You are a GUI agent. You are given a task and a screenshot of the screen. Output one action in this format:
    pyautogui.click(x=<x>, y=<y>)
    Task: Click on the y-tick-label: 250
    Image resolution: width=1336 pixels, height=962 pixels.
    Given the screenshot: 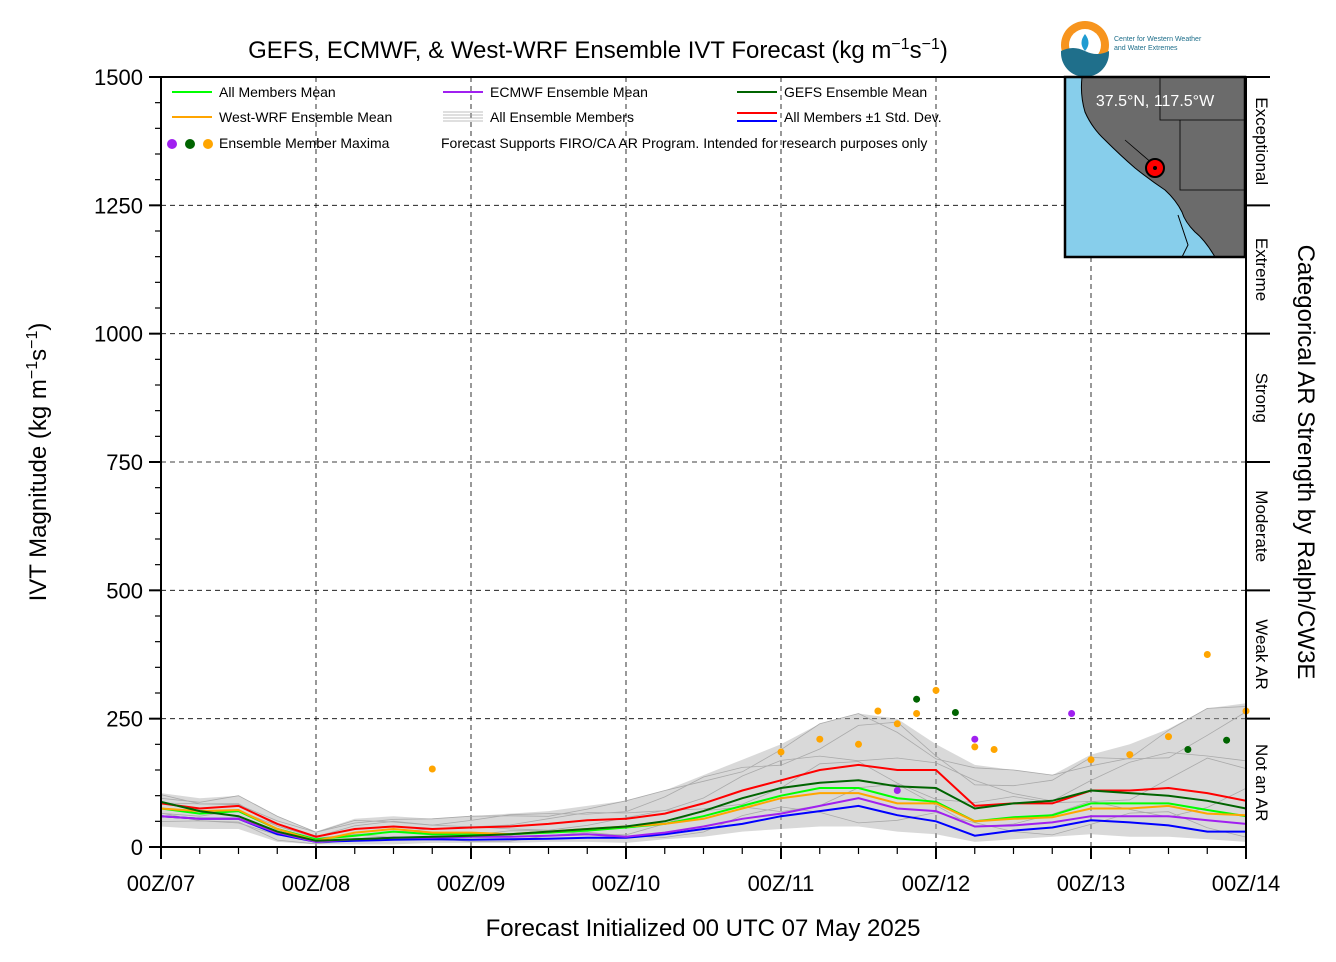 What is the action you would take?
    pyautogui.click(x=124, y=719)
    